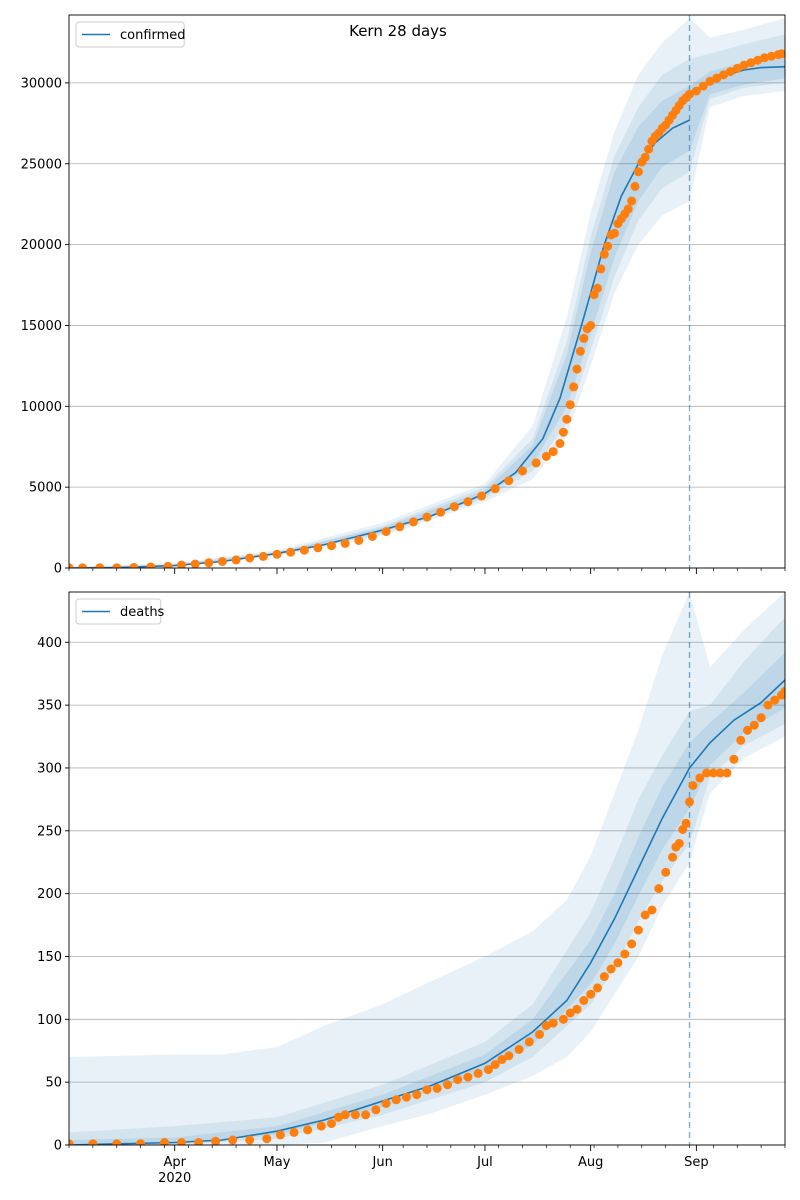 The image size is (800, 1200). Describe the element at coordinates (130, 34) in the screenshot. I see `legend: confirmed` at that location.